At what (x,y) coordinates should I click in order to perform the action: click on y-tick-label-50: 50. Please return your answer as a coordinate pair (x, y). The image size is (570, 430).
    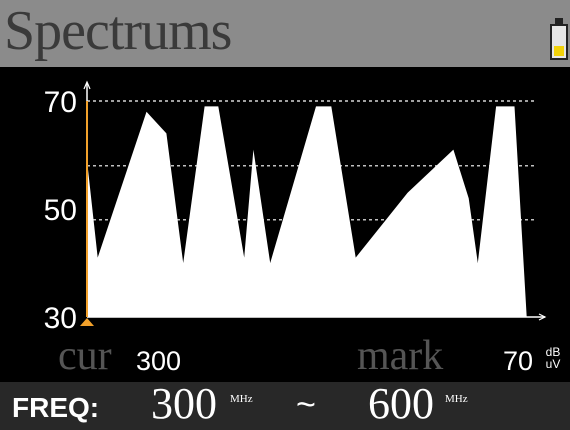
    Looking at the image, I should click on (60, 210).